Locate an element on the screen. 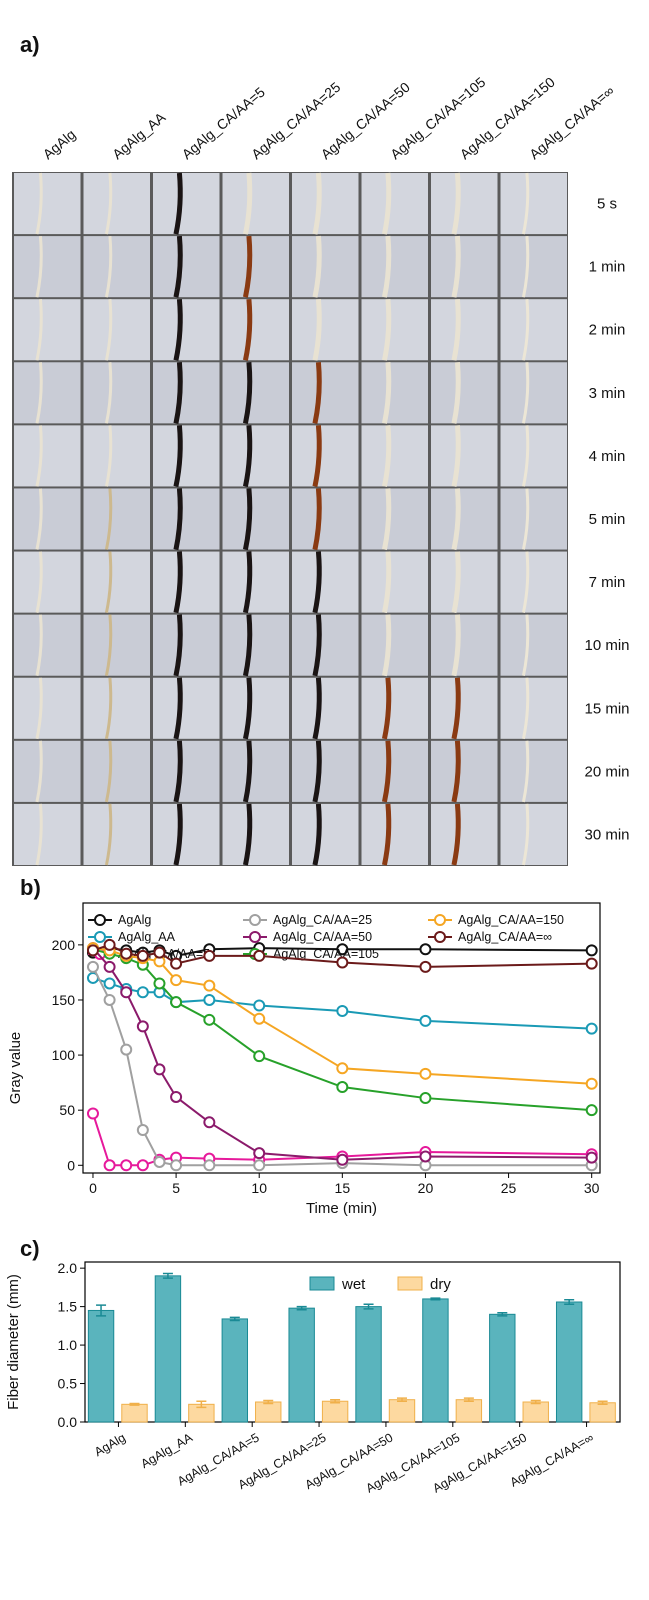 The width and height of the screenshot is (649, 1600). x-axis-label: Time (min) is located at coordinates (341, 1208).